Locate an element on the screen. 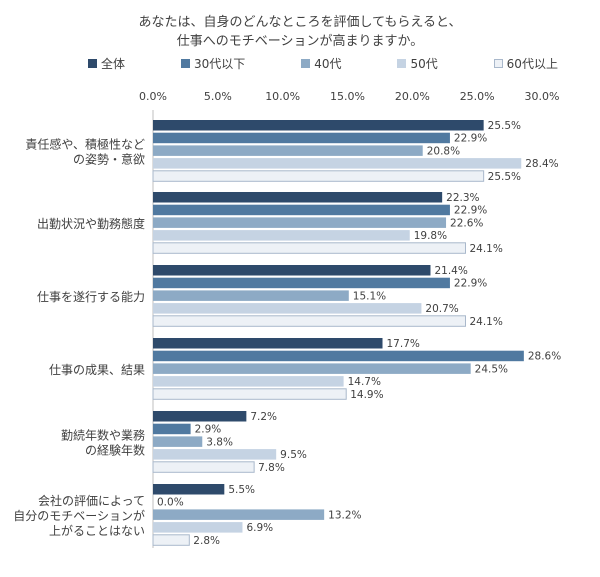 The height and width of the screenshot is (577, 600). x-tick-label: 5.0% is located at coordinates (218, 96).